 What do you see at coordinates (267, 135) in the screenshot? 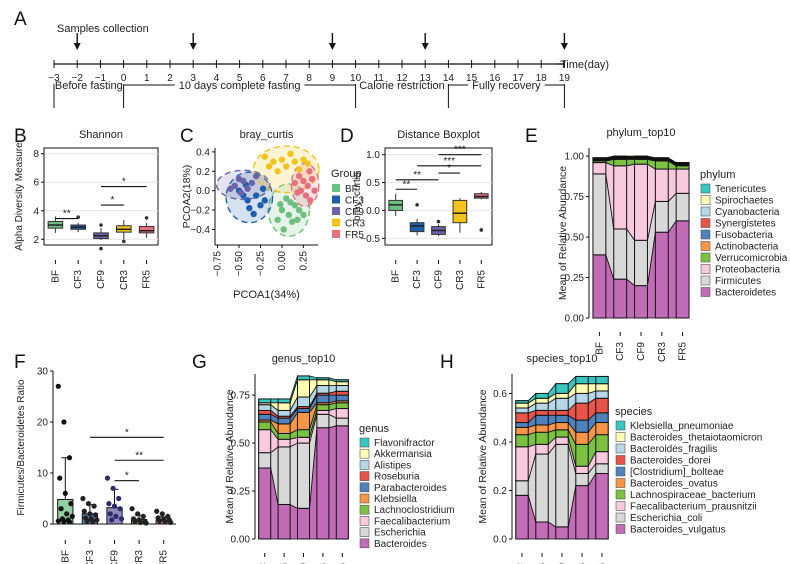
I see `chart-title: bray_curtis` at bounding box center [267, 135].